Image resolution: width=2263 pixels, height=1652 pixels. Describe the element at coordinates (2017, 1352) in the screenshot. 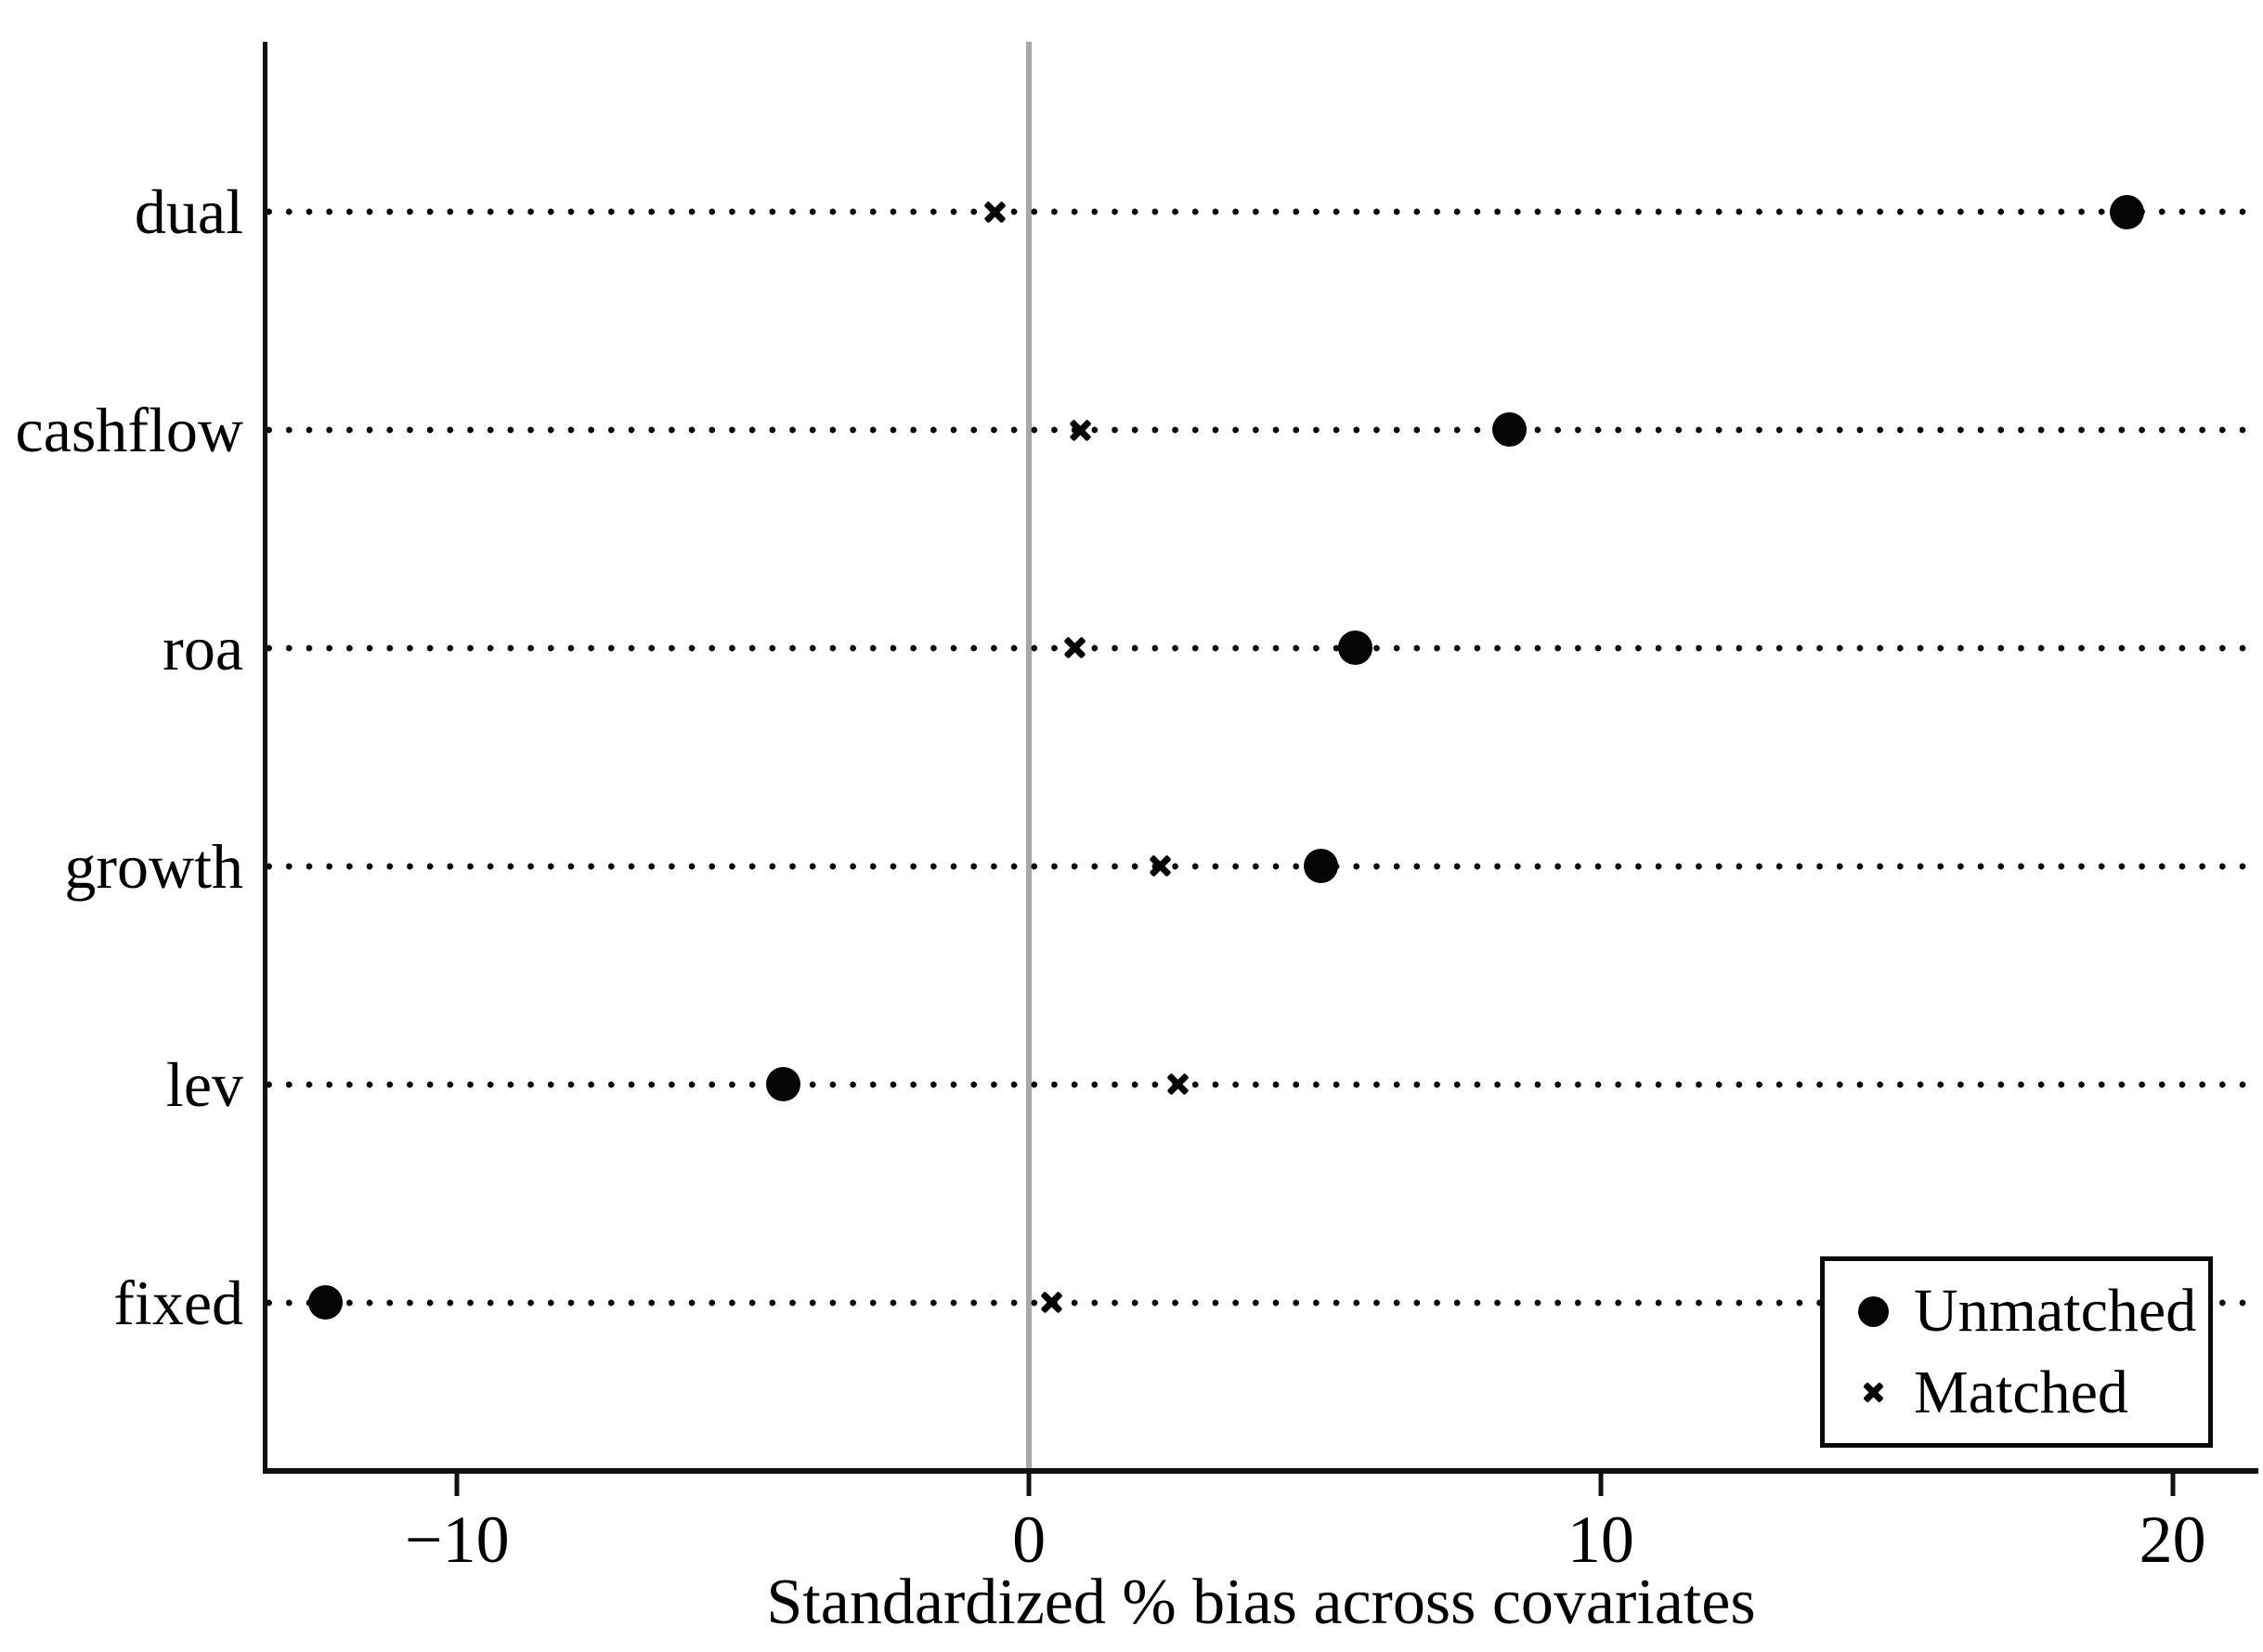

I see `legend: Unmatched Matched` at that location.